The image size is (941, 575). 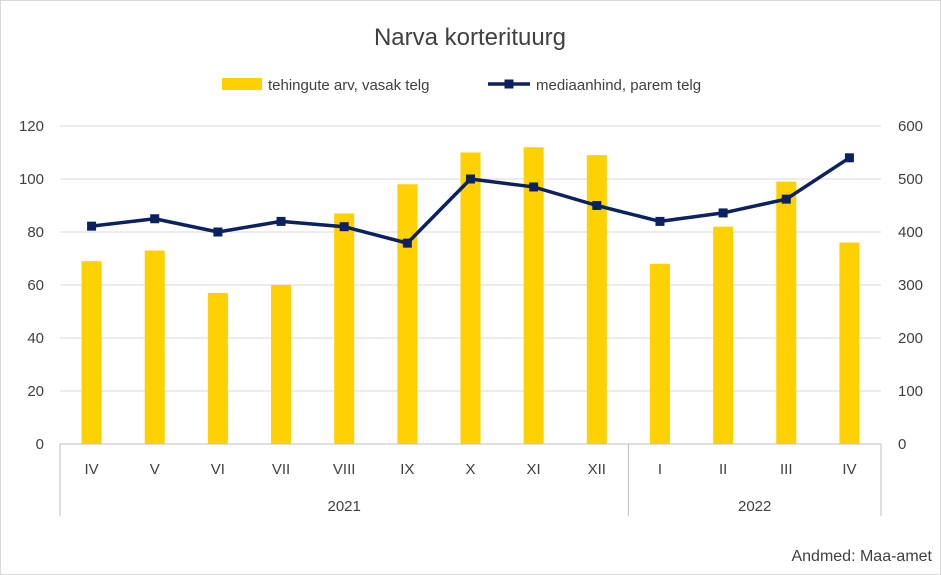 What do you see at coordinates (509, 84) in the screenshot?
I see `legend-swatch-marker` at bounding box center [509, 84].